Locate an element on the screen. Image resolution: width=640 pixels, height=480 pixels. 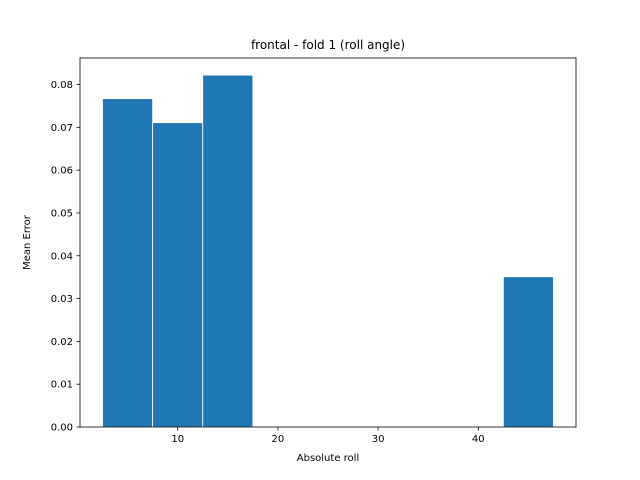
y-tick-label: 0.08 is located at coordinates (62, 85).